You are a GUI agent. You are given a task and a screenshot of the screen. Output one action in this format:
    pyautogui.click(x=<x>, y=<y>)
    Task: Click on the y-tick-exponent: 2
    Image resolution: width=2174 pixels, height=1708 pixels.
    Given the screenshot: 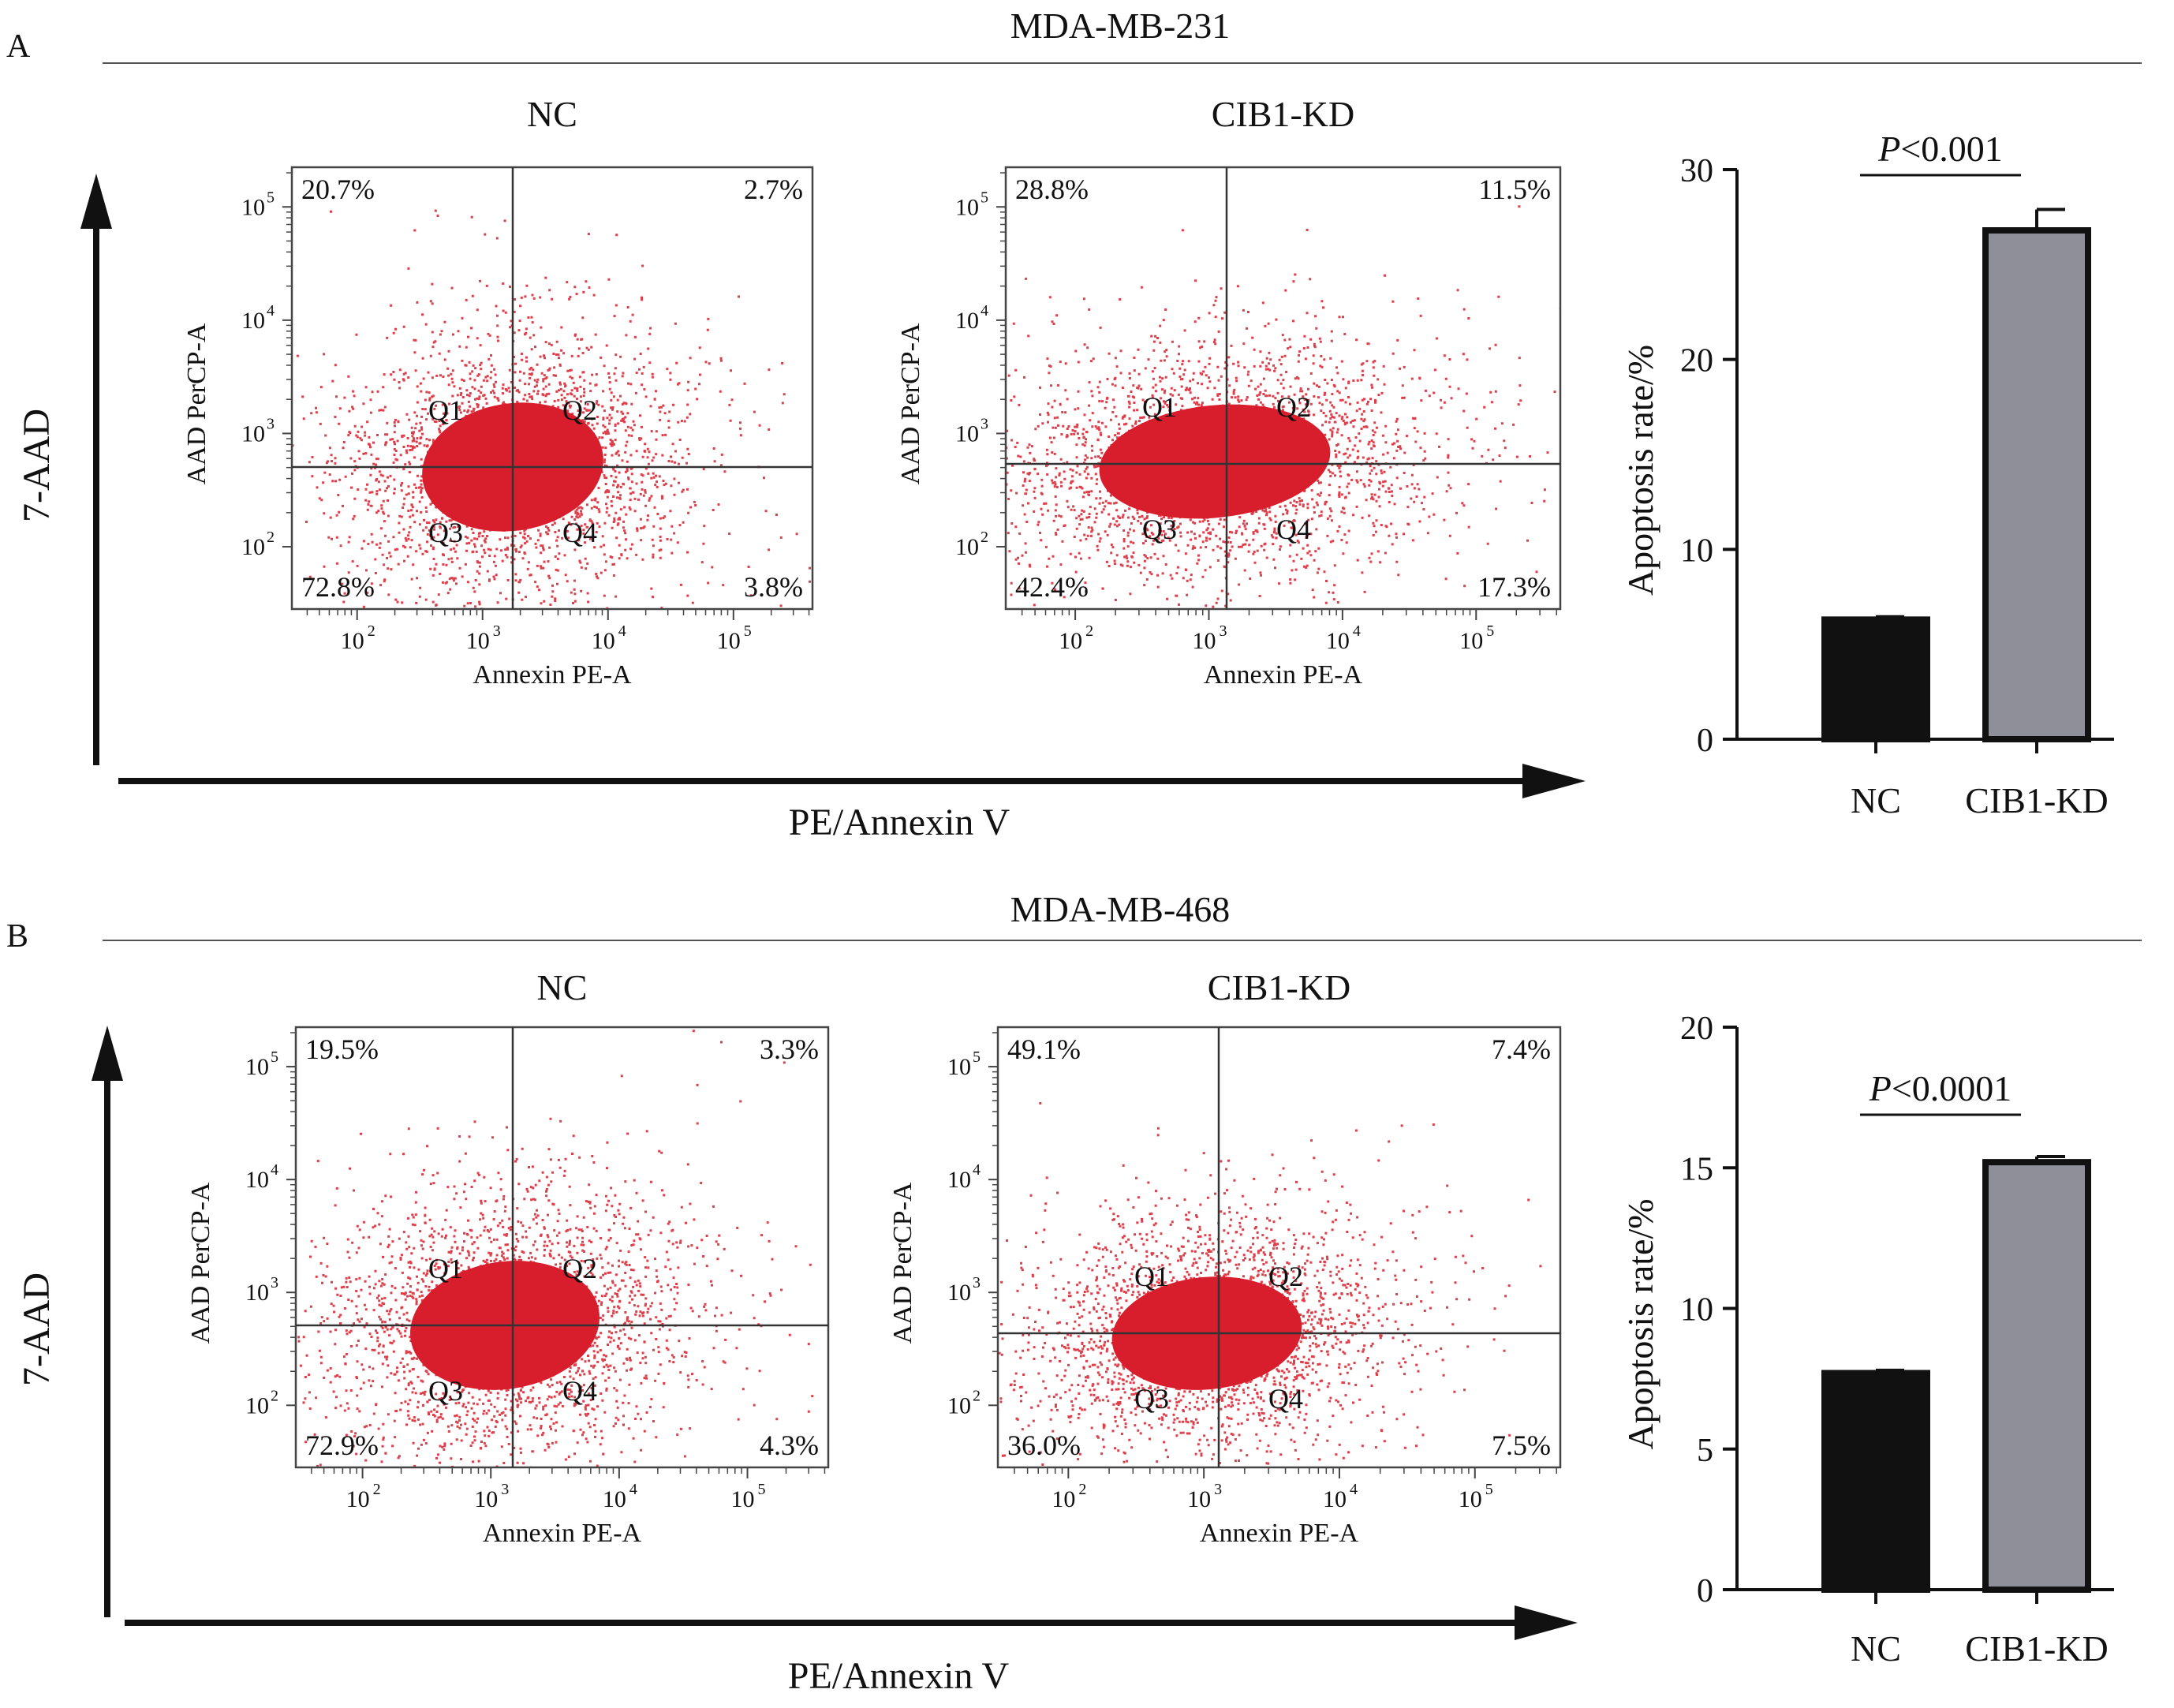 What is the action you would take?
    pyautogui.click(x=271, y=537)
    